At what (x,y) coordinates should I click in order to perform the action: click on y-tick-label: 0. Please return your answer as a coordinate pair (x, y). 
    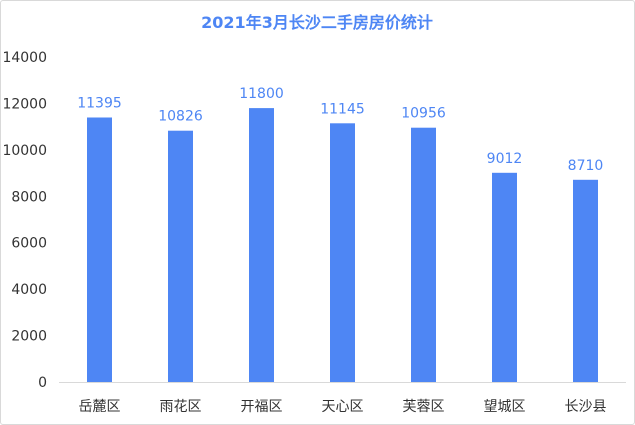
    Looking at the image, I should click on (42, 383).